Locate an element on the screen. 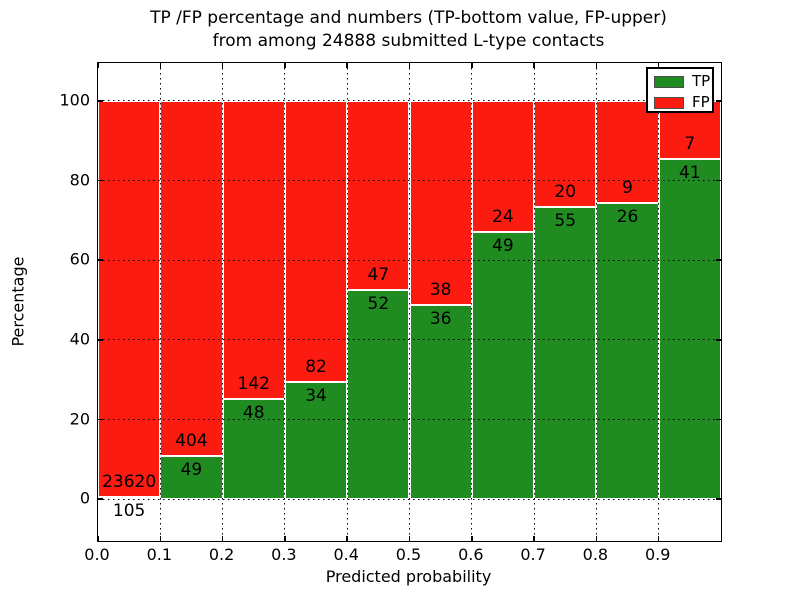 Image resolution: width=800 pixels, height=600 pixels. legend-row-fp: FP is located at coordinates (683, 102).